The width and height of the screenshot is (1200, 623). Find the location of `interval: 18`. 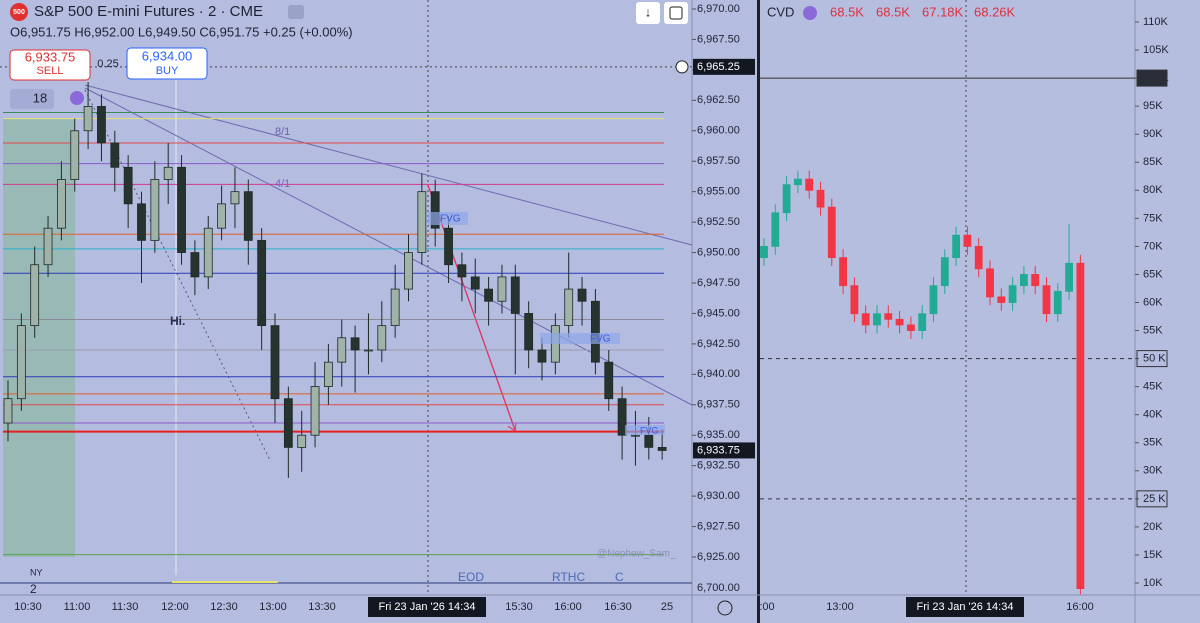

interval: 18 is located at coordinates (40, 97).